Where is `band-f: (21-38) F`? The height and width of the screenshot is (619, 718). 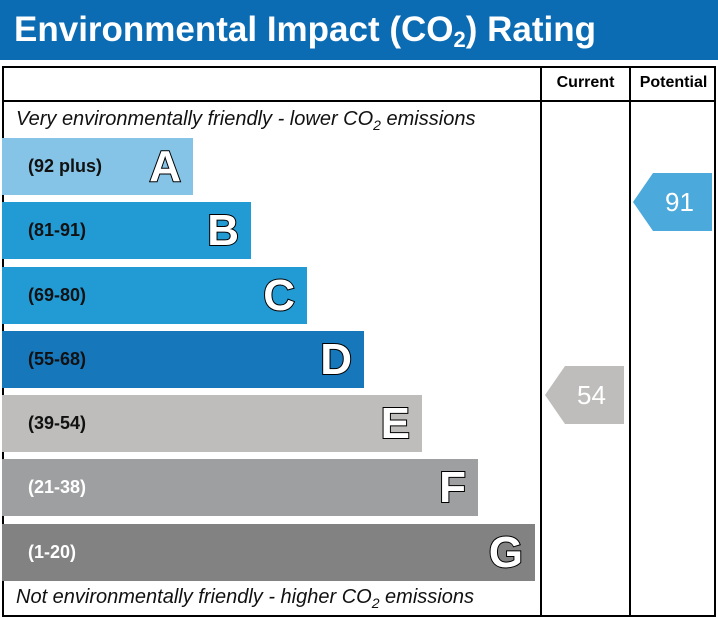
band-f: (21-38) F is located at coordinates (240, 487).